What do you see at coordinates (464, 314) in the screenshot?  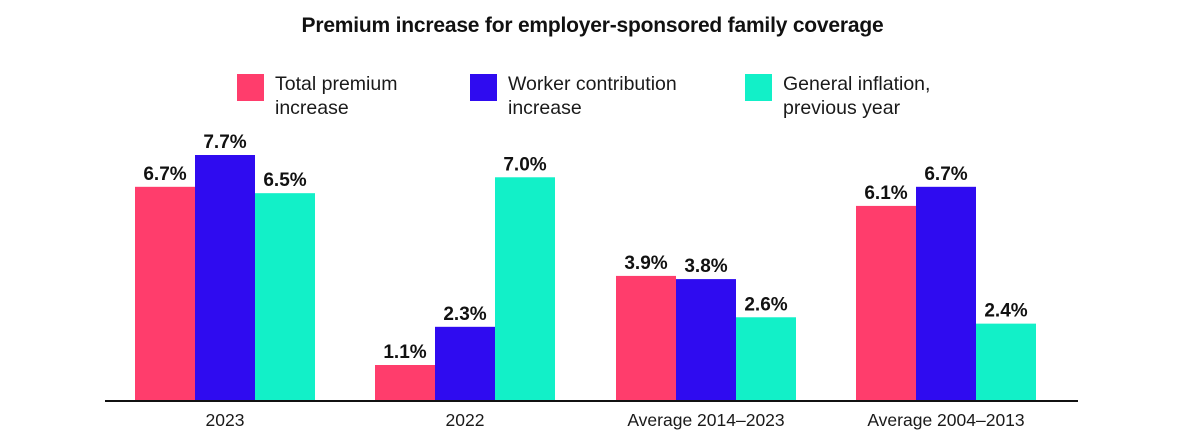 I see `data-label-worker-contribution-2022: 2.3%` at bounding box center [464, 314].